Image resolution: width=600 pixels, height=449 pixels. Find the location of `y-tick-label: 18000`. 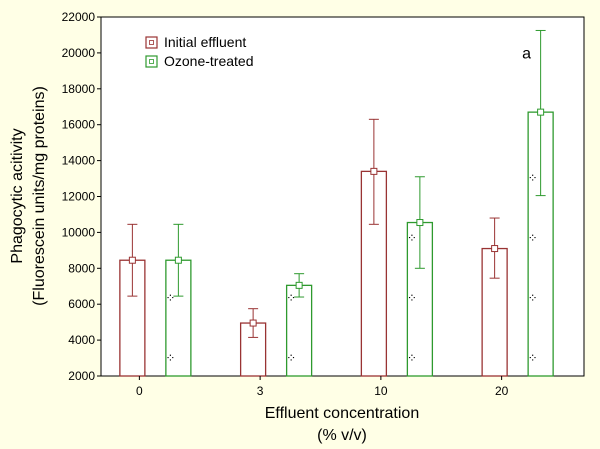

y-tick-label: 18000 is located at coordinates (79, 89).